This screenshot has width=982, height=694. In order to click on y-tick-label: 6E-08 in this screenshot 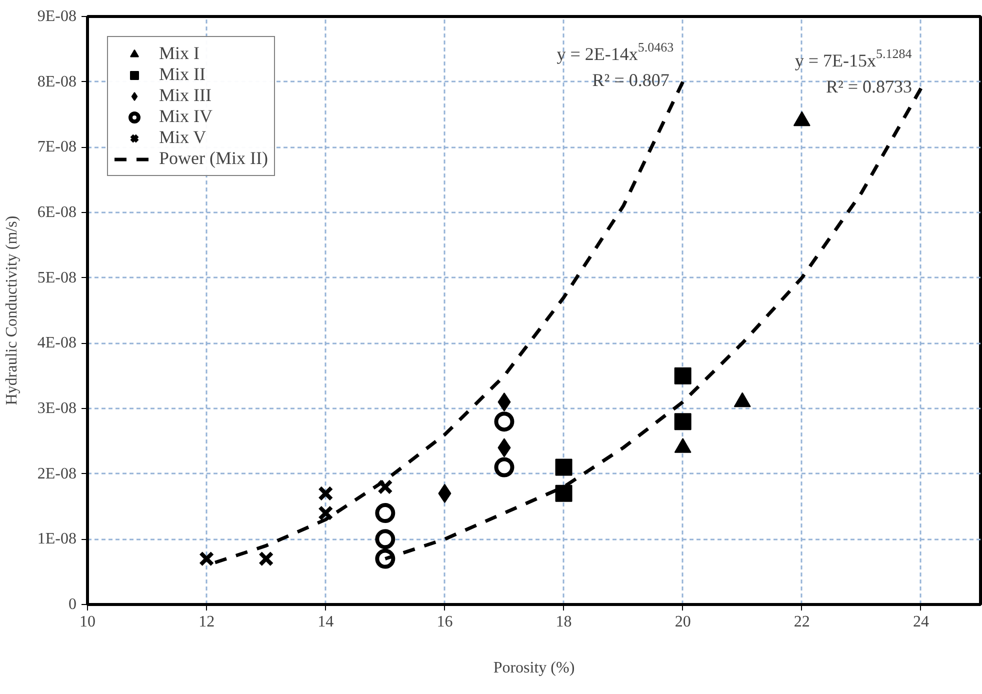, I will do `click(57, 212)`.